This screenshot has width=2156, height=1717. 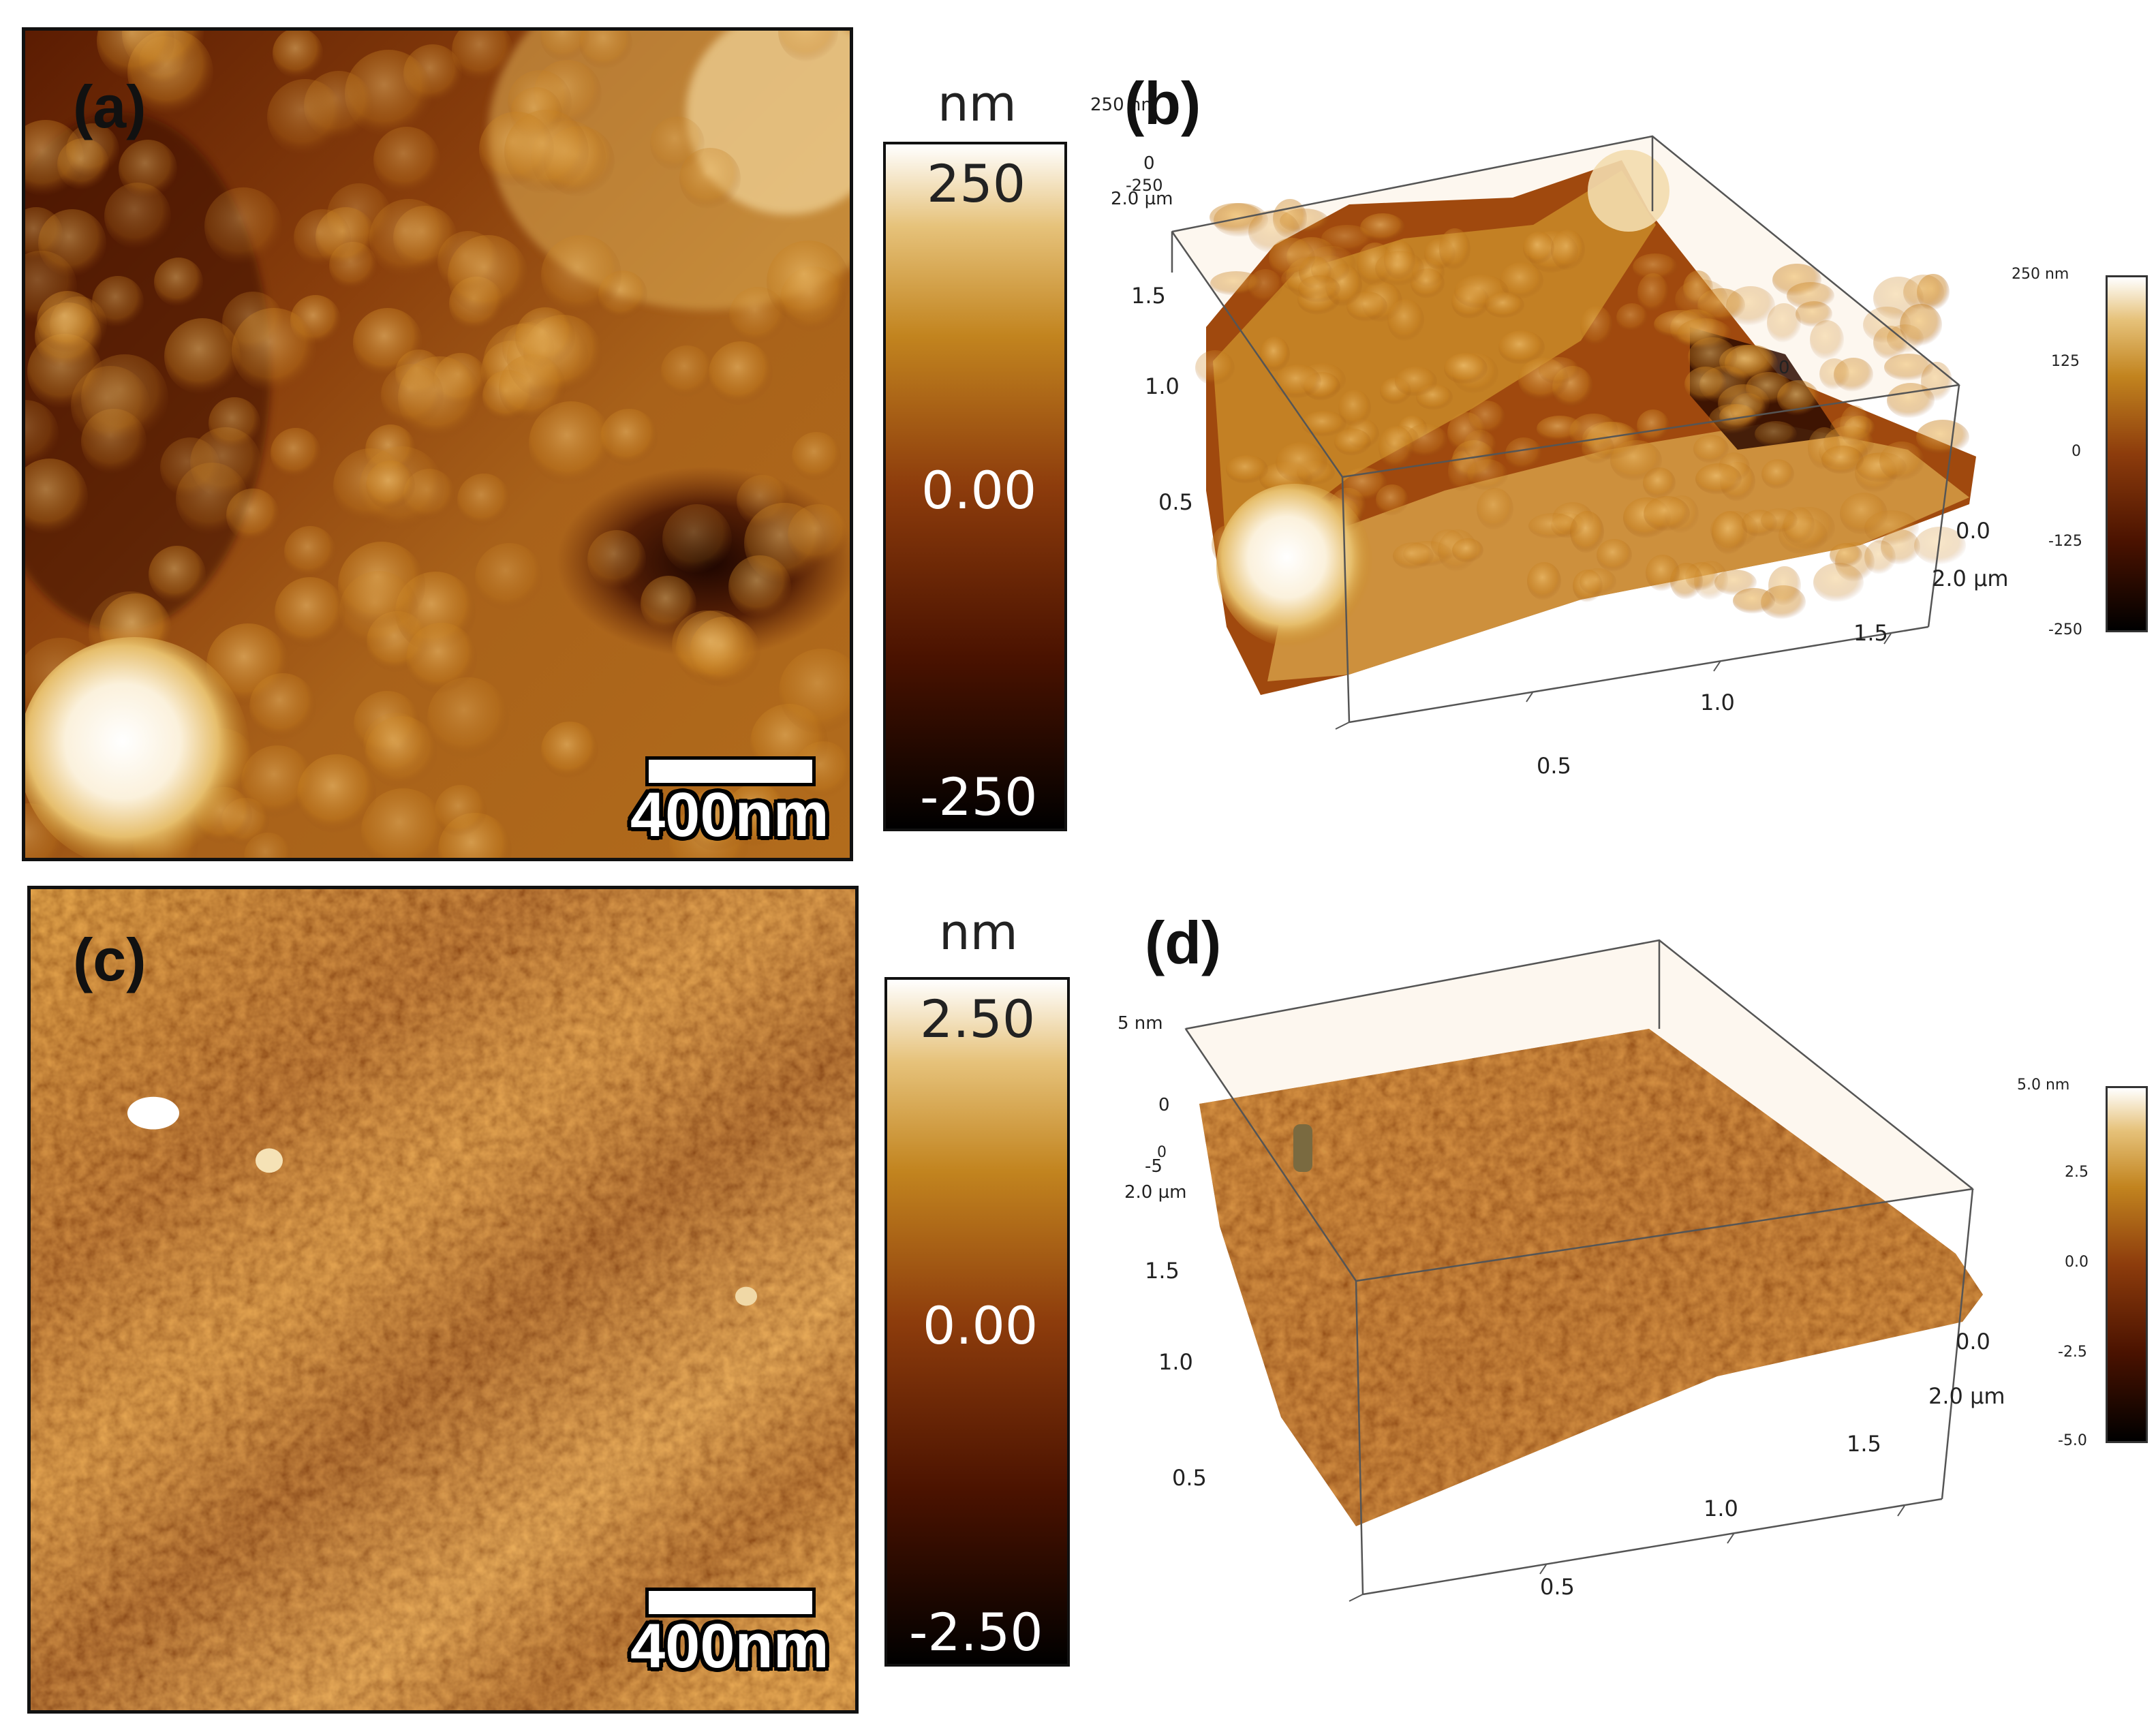 What do you see at coordinates (1175, 502) in the screenshot?
I see `y-tick-3-b: 0.5` at bounding box center [1175, 502].